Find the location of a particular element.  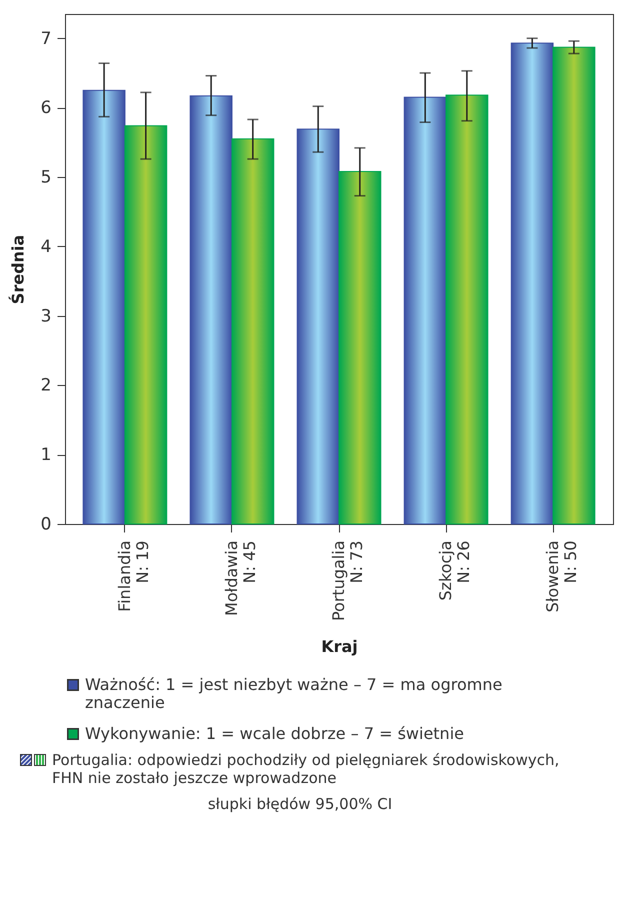

legend-label: Wykonywanie: 1 = wcale dobrze – 7 = świetnie is located at coordinates (274, 733).